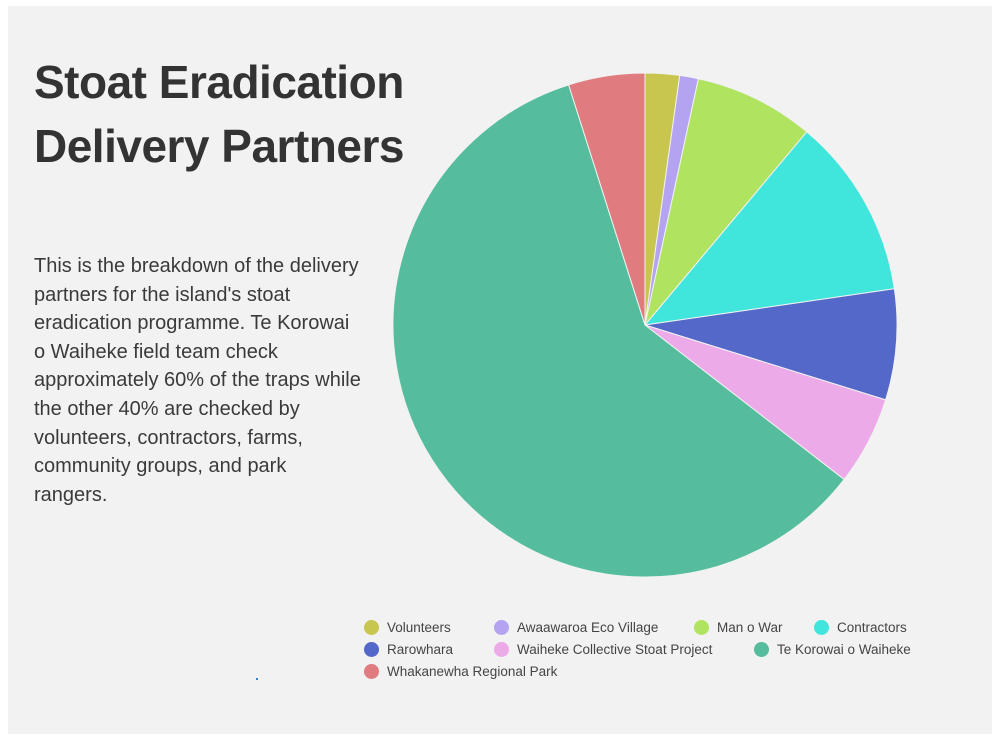 Image resolution: width=1000 pixels, height=742 pixels. What do you see at coordinates (419, 627) in the screenshot?
I see `legend-label: Volunteers` at bounding box center [419, 627].